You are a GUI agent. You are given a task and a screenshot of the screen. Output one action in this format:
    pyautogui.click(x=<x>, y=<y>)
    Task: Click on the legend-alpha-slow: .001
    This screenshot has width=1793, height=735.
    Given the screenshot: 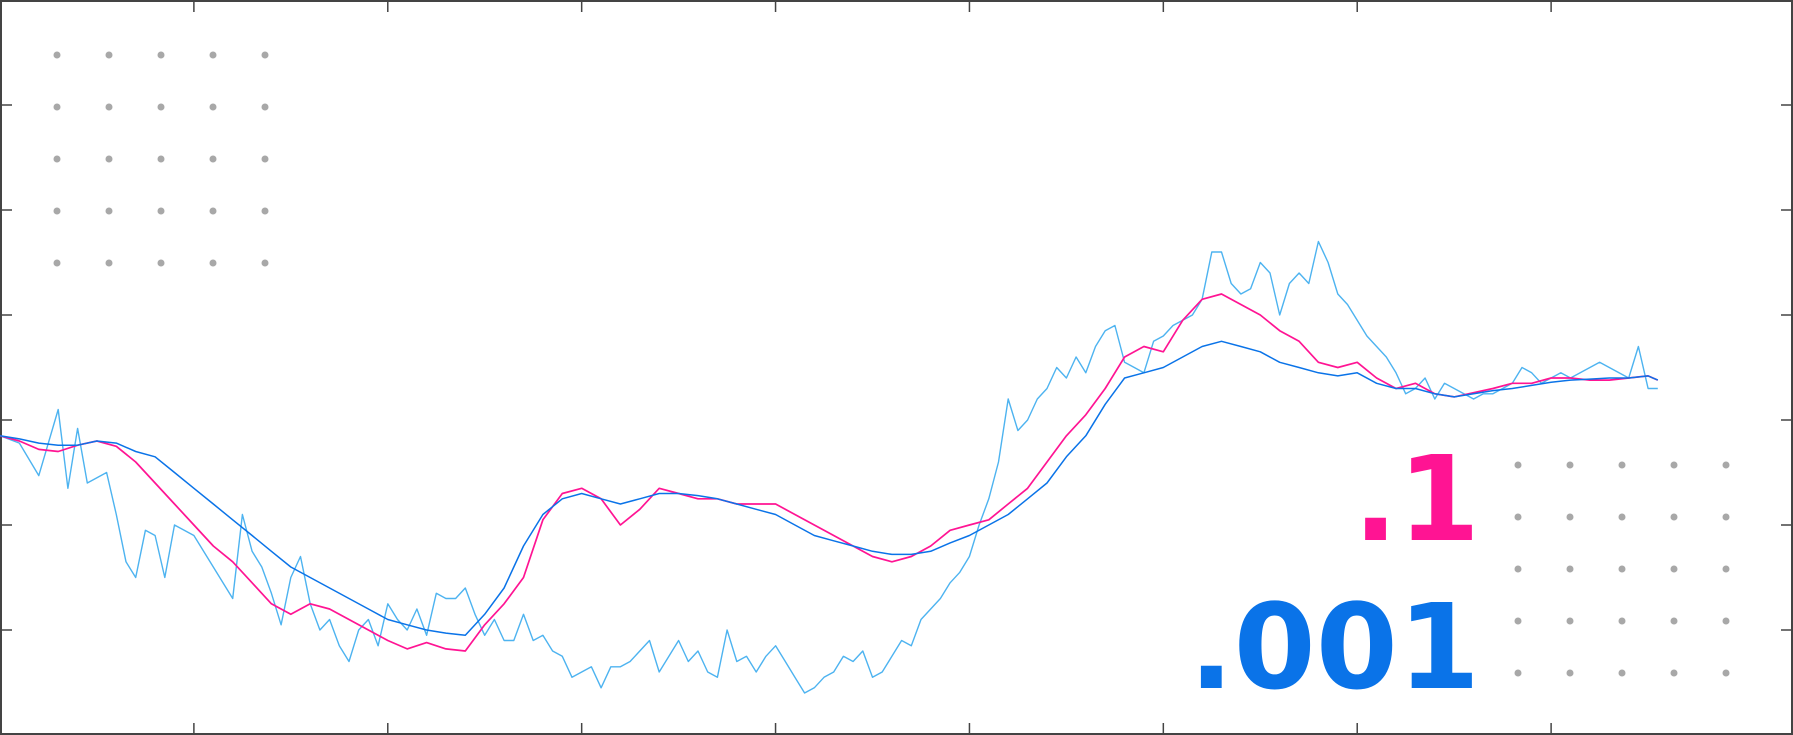 What is the action you would take?
    pyautogui.click(x=1334, y=647)
    